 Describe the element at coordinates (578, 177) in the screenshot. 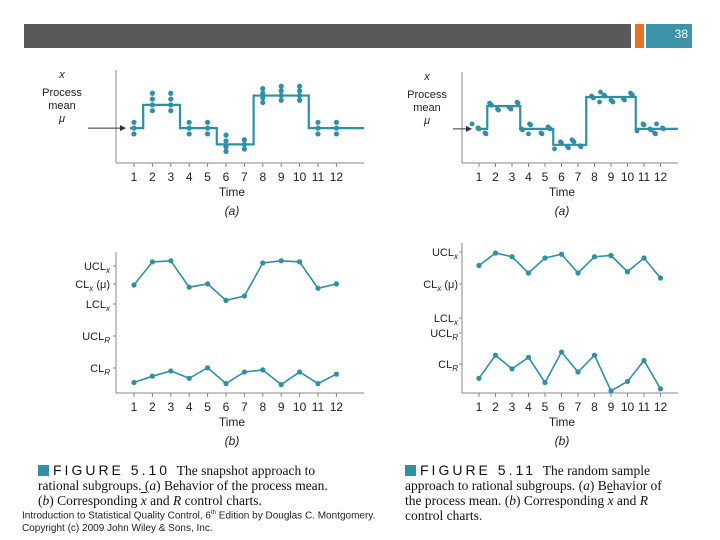

I see `fig511a-tick-label: 7` at that location.